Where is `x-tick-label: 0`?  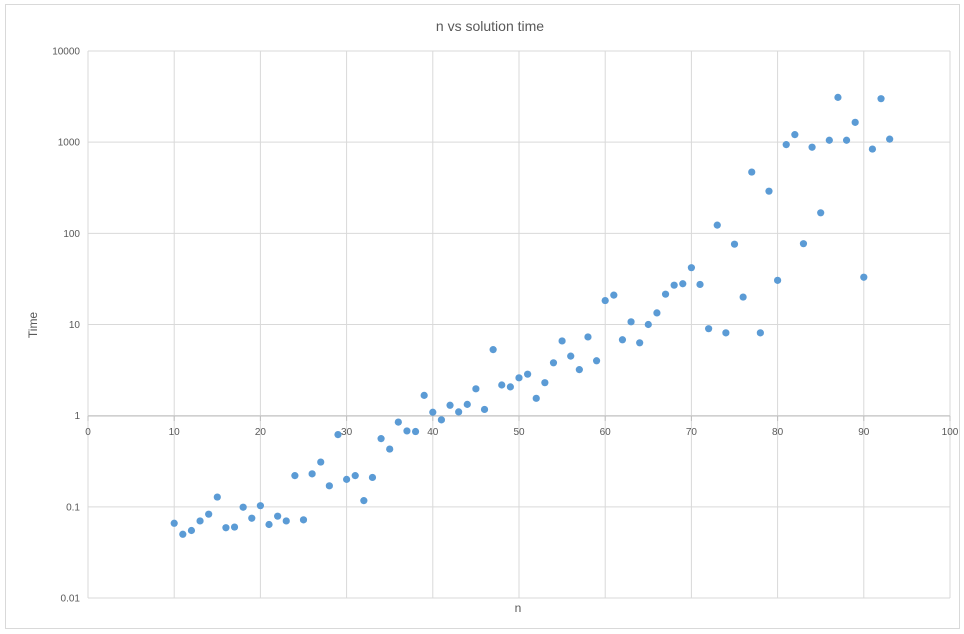 x-tick-label: 0 is located at coordinates (88, 432).